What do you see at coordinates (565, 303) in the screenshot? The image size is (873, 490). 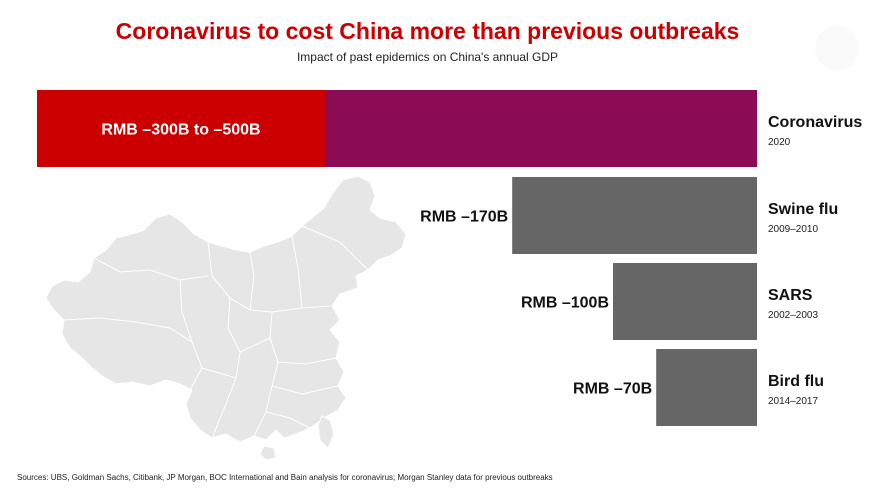 I see `bar-value-label-sars: RMB –100B` at bounding box center [565, 303].